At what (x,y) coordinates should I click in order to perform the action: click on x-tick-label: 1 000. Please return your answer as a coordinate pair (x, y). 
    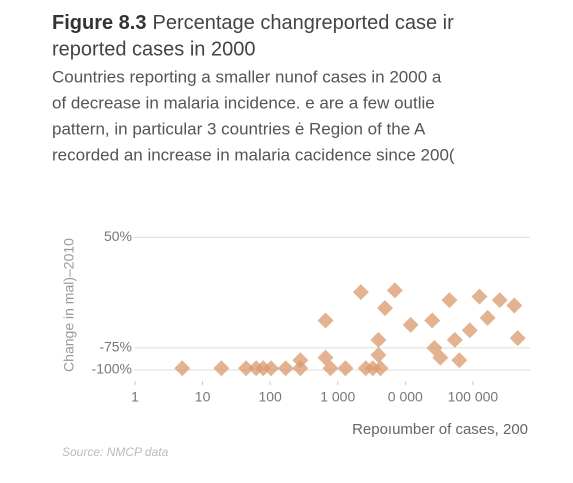
    Looking at the image, I should click on (337, 397).